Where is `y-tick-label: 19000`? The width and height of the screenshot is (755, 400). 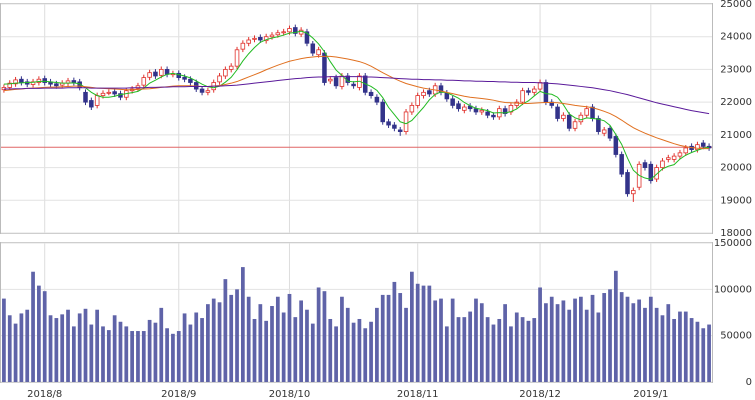 y-tick-label: 19000 is located at coordinates (736, 200).